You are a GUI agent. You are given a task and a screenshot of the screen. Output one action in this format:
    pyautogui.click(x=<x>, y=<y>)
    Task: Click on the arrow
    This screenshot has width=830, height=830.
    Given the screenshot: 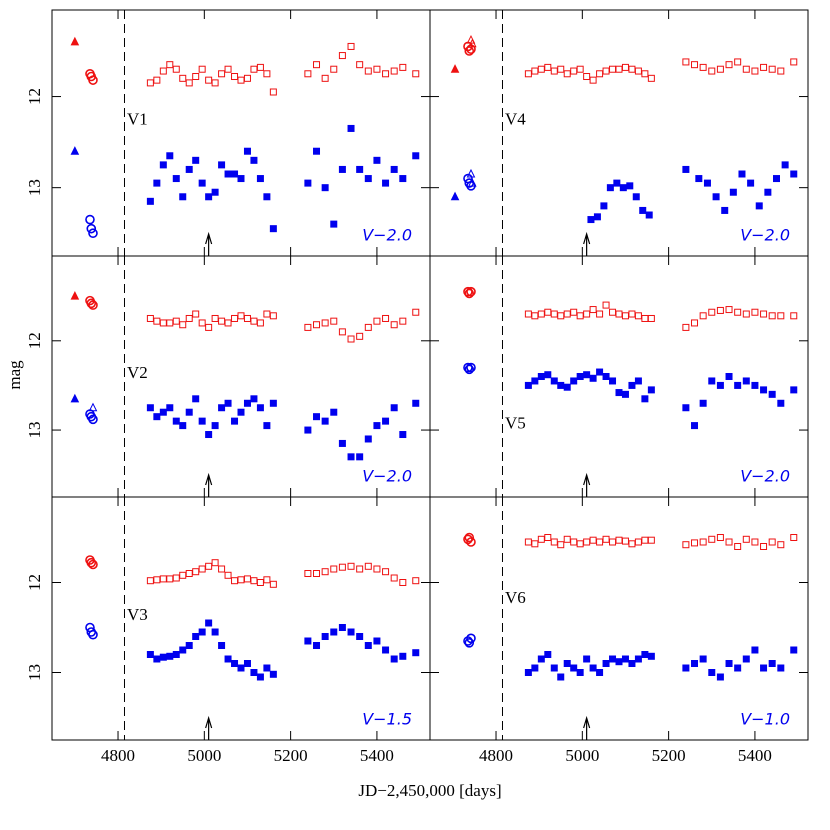 What is the action you would take?
    pyautogui.click(x=587, y=243)
    